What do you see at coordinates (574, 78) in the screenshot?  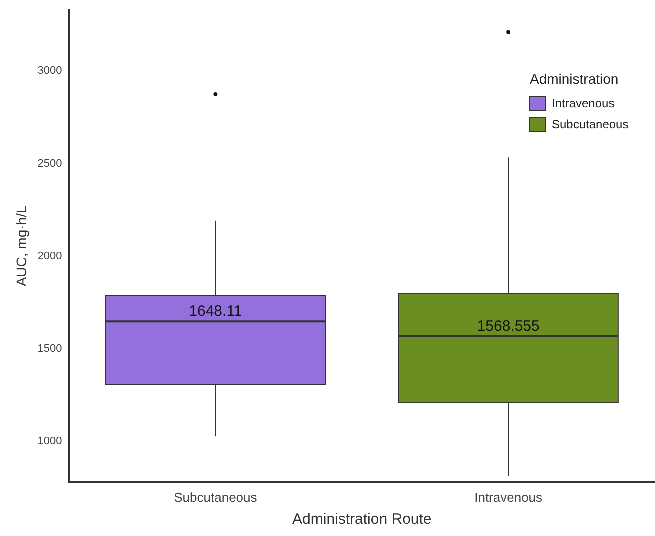 I see `legend-title: Administration` at bounding box center [574, 78].